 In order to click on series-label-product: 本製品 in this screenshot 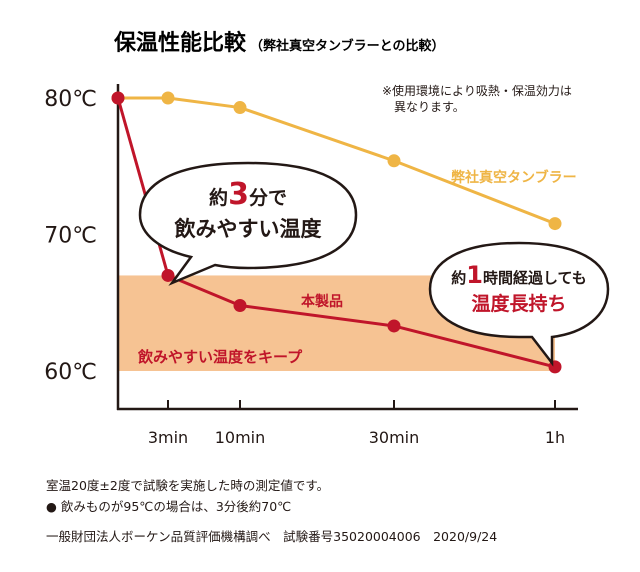, I will do `click(322, 301)`.